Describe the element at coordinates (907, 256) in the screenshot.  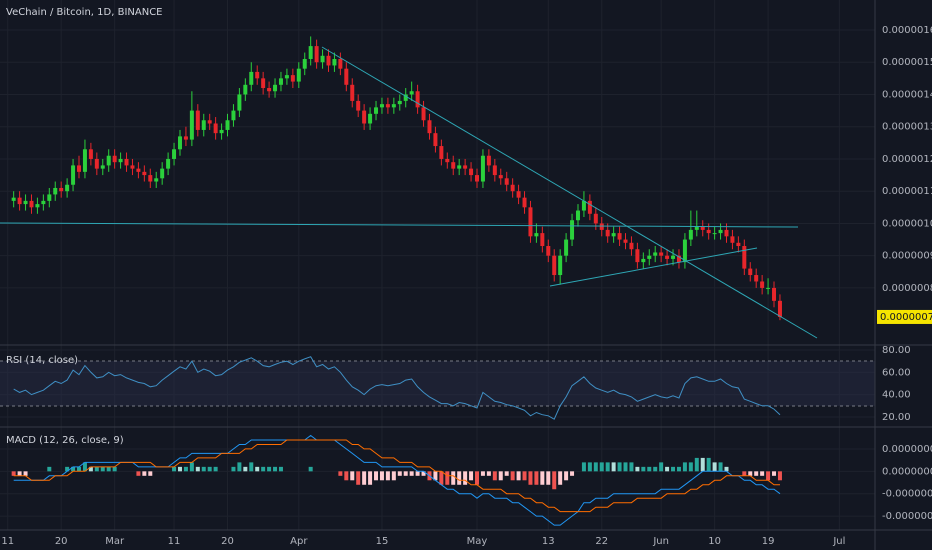
I see `y-tick-label: 0.00000090` at that location.